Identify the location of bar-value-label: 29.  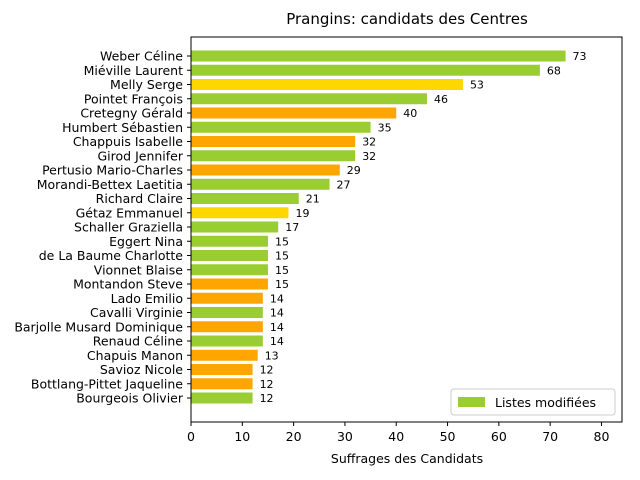
(354, 170).